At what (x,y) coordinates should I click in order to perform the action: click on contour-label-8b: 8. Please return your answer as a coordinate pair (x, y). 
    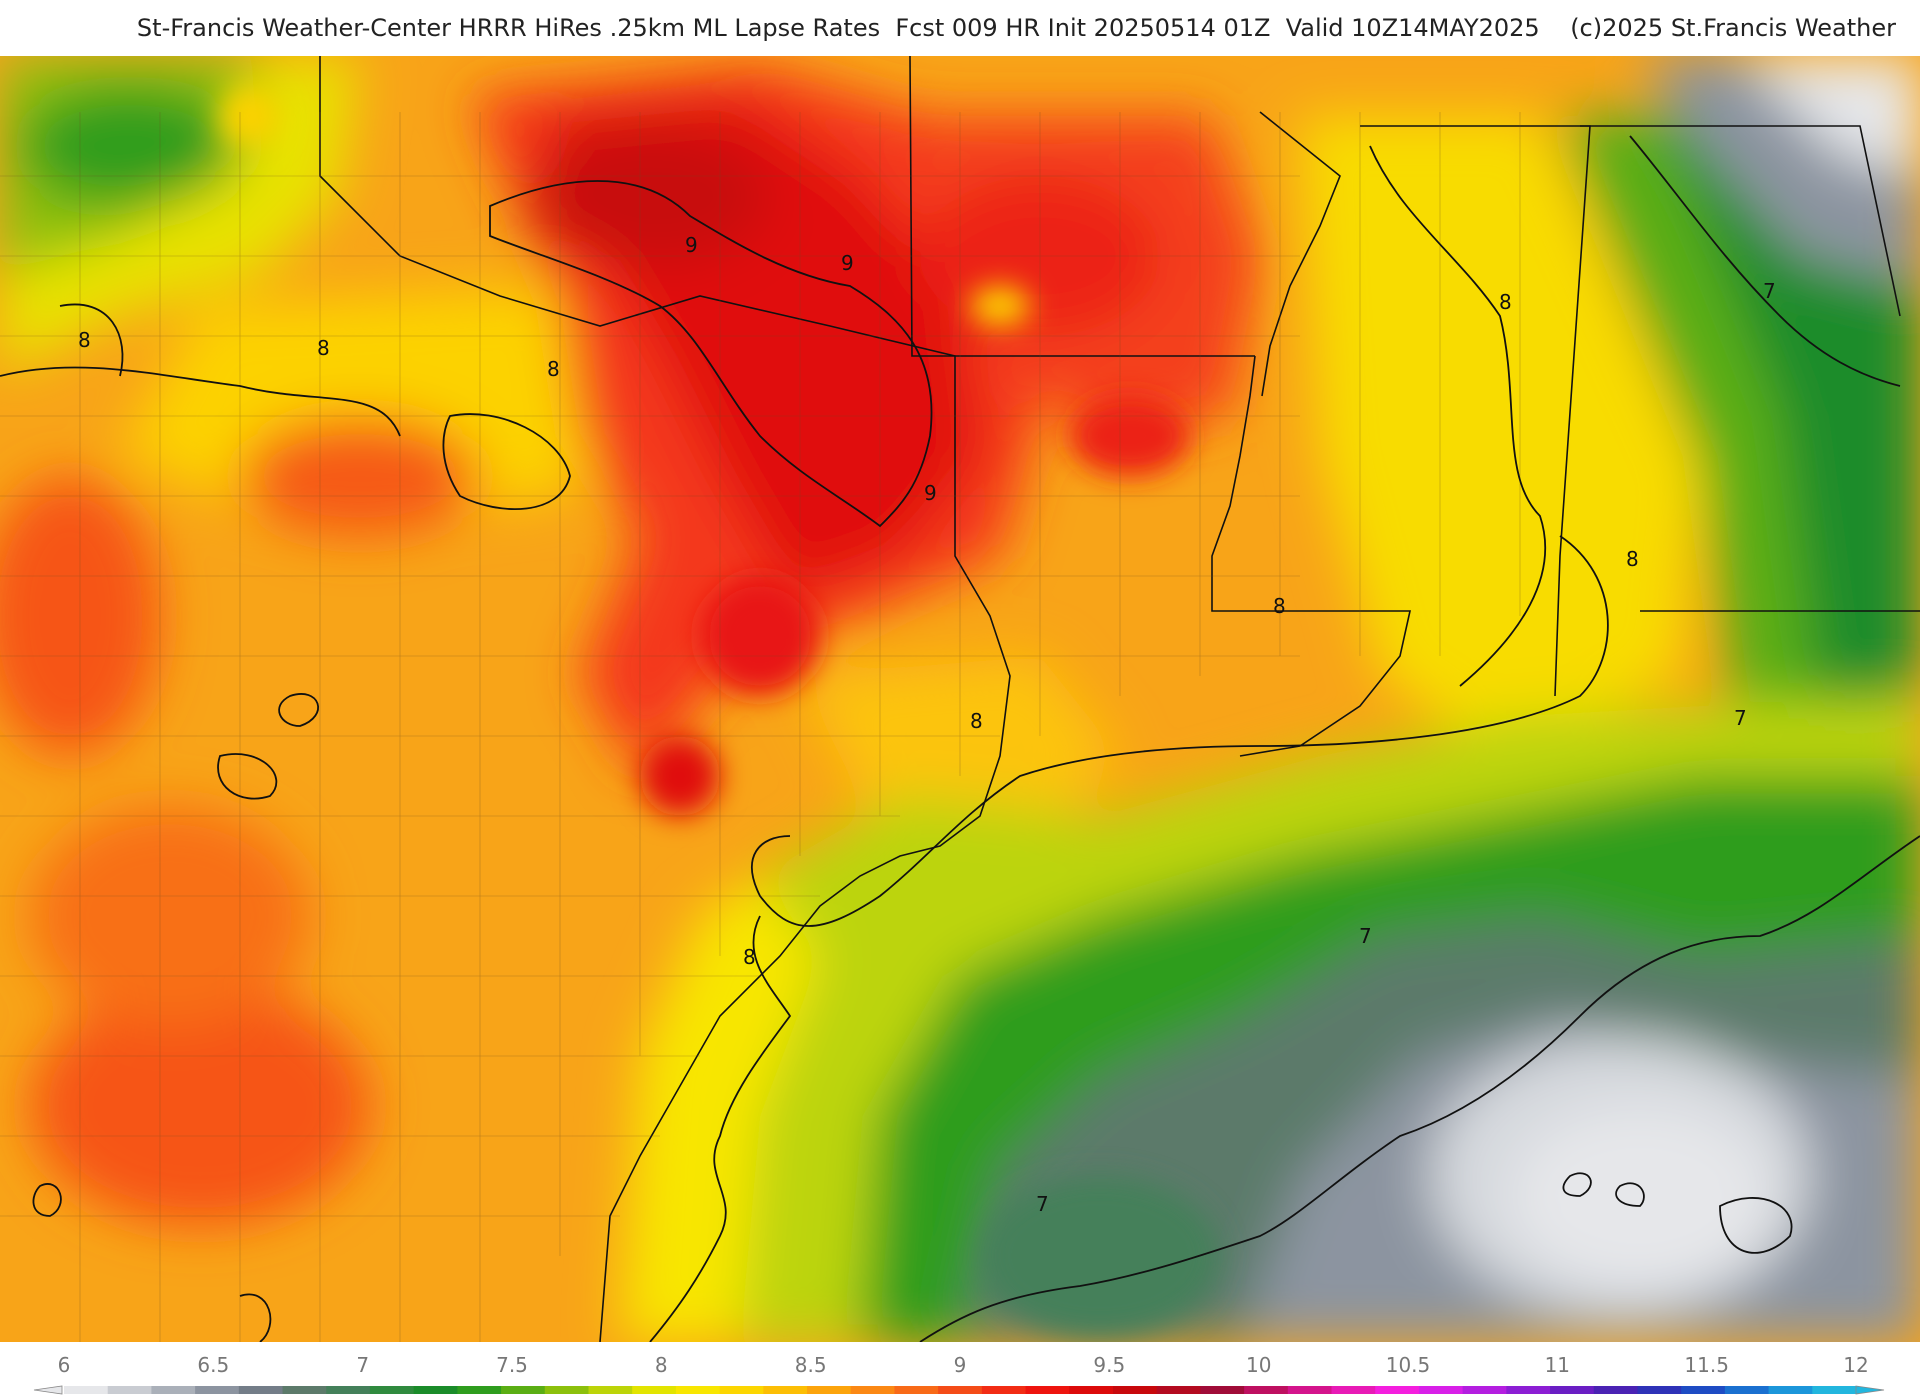
    Looking at the image, I should click on (323, 348).